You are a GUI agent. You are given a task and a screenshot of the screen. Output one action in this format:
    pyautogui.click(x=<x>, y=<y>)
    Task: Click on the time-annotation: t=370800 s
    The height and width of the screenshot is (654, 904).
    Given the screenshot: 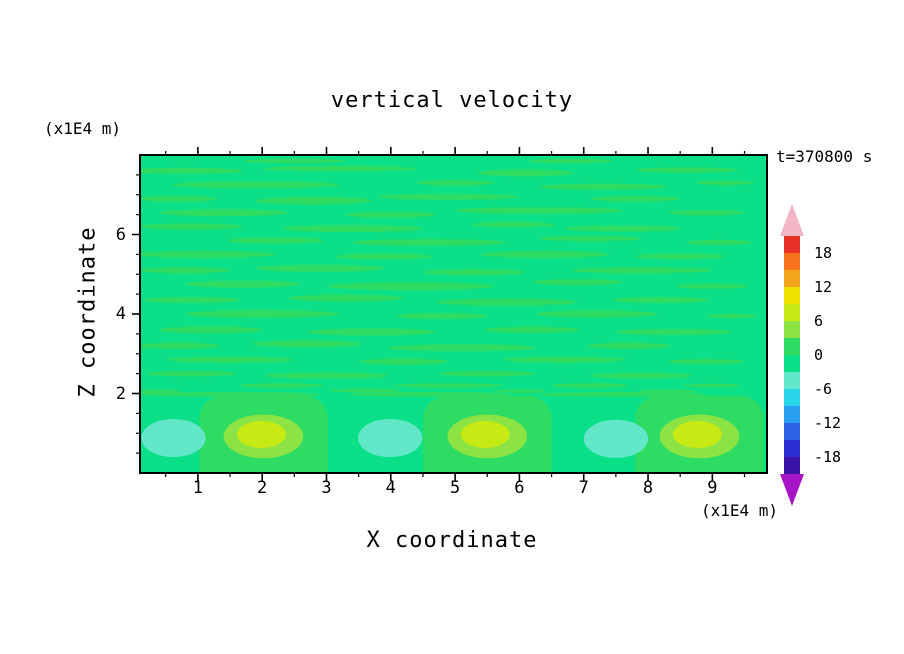 What is the action you would take?
    pyautogui.click(x=824, y=156)
    